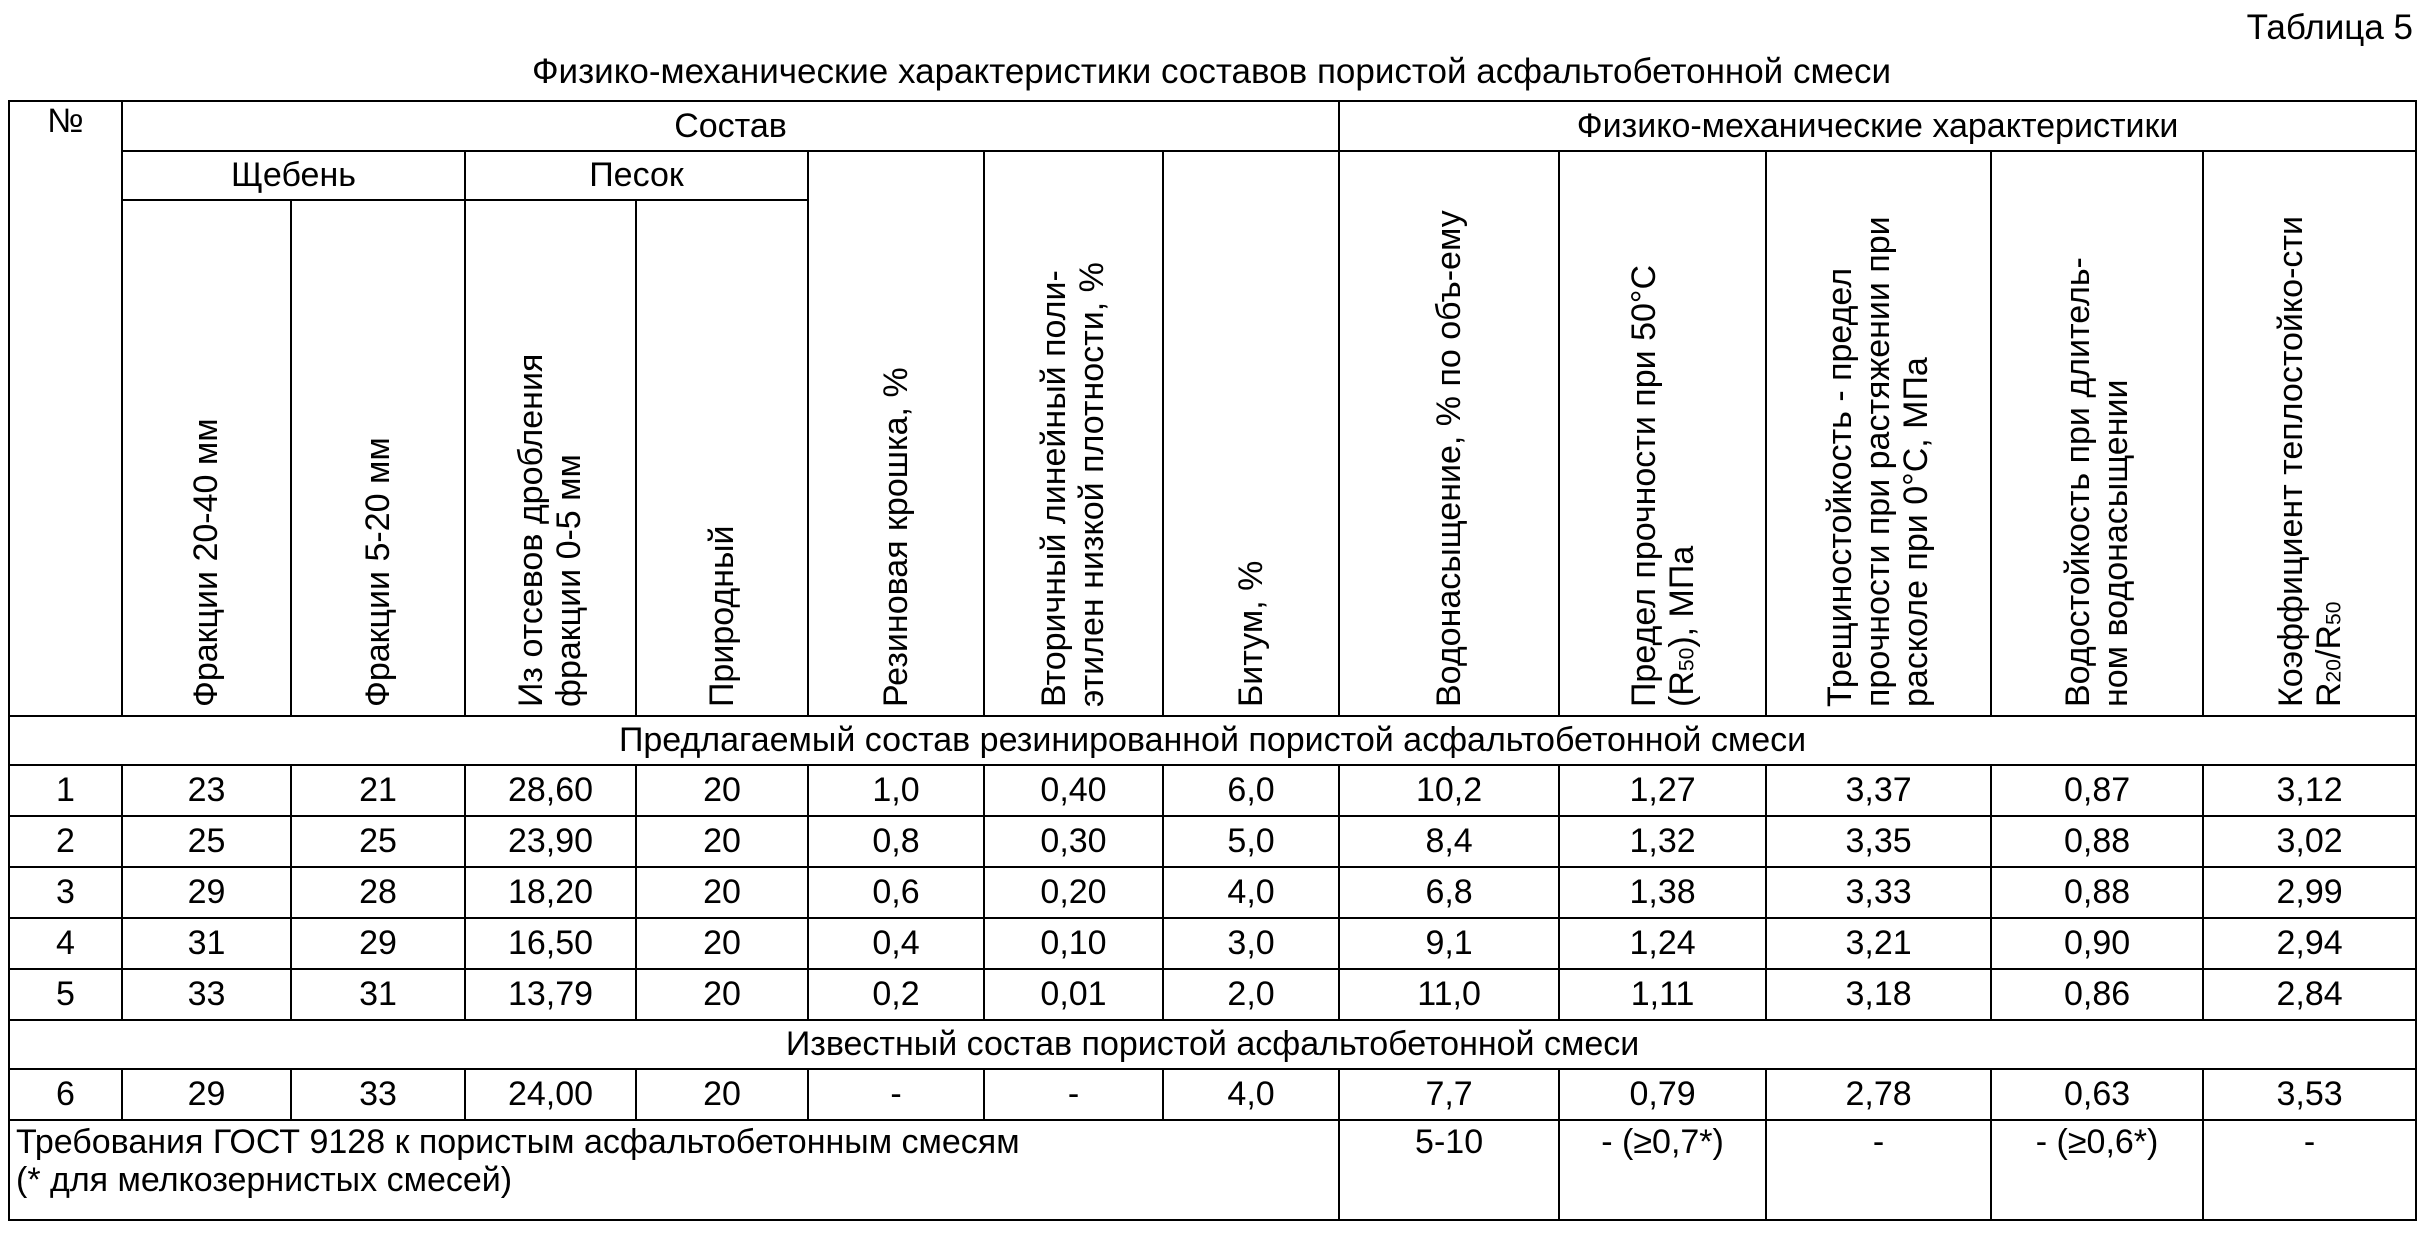 This screenshot has width=2423, height=1233. What do you see at coordinates (730, 126) in the screenshot?
I see `group-header: Состав` at bounding box center [730, 126].